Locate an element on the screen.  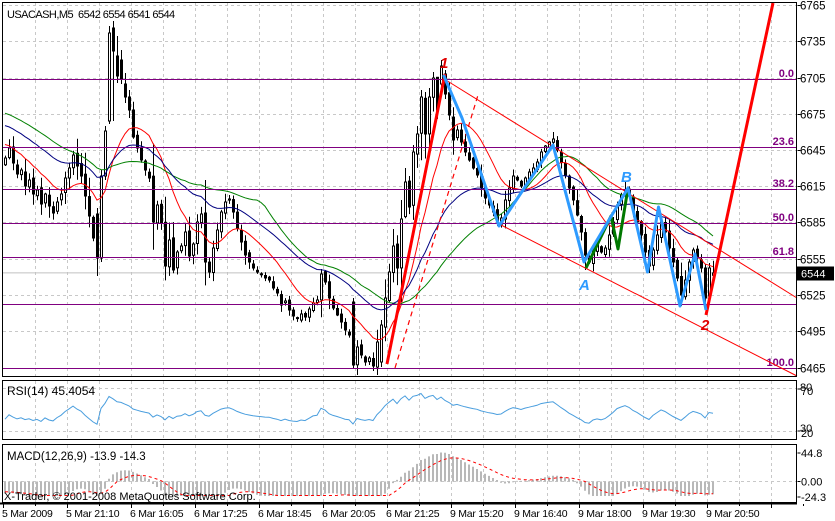
svg-text: A is located at coordinates (584, 285).